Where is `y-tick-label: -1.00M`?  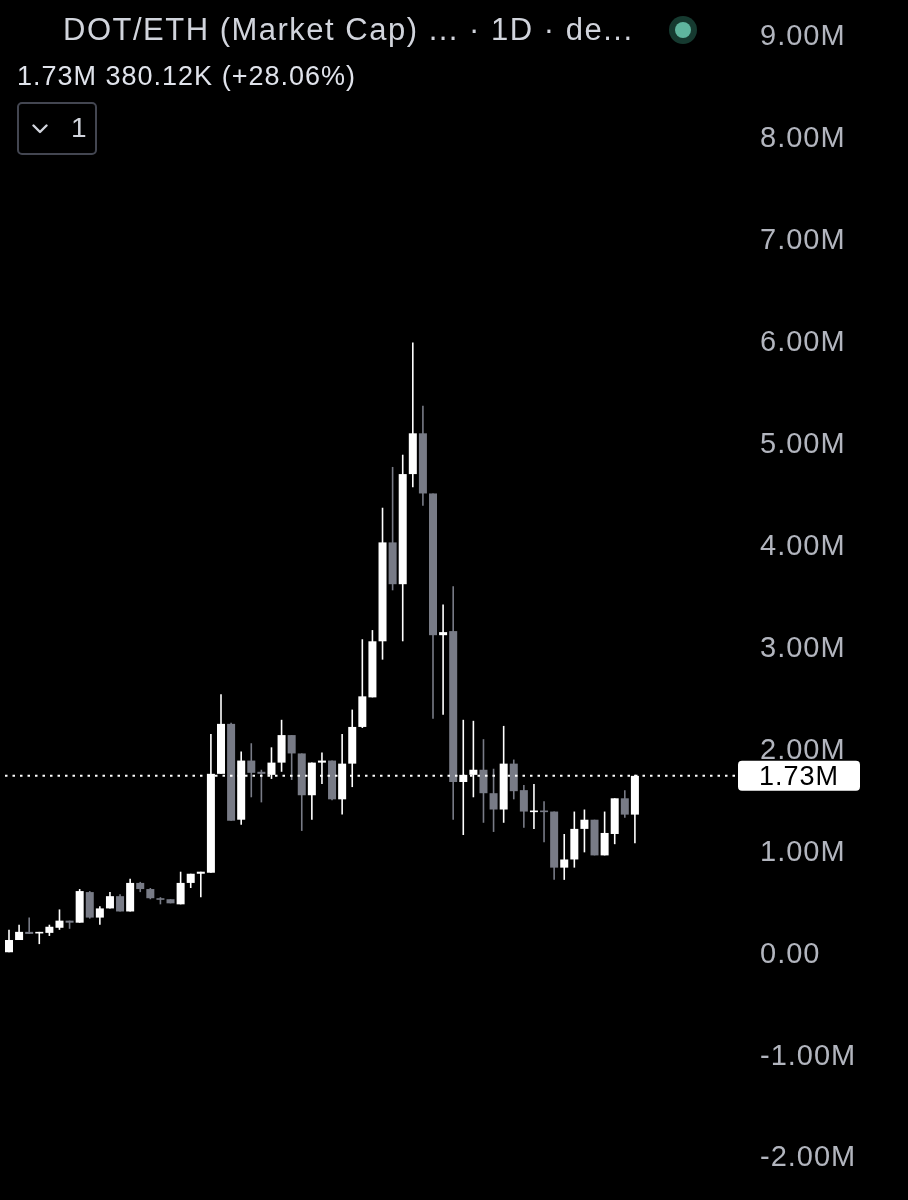
y-tick-label: -1.00M is located at coordinates (808, 1054).